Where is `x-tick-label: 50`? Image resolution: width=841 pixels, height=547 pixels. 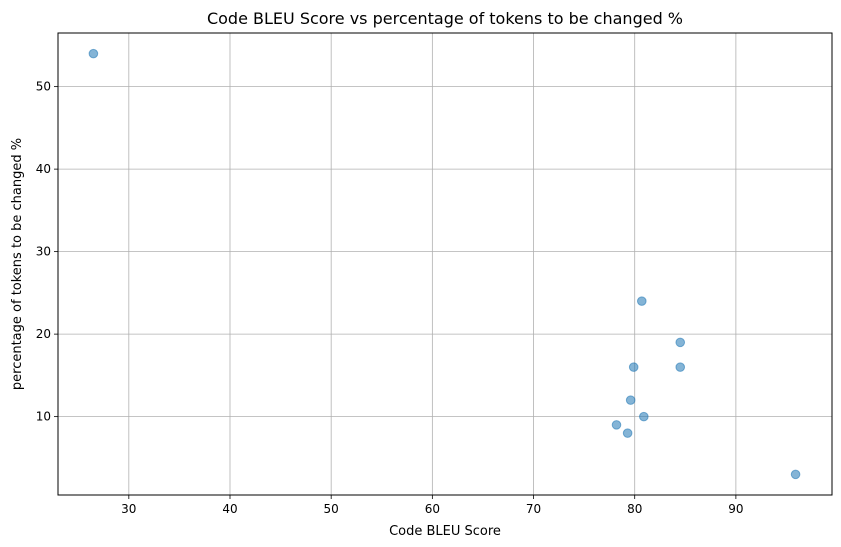
x-tick-label: 50 is located at coordinates (331, 509).